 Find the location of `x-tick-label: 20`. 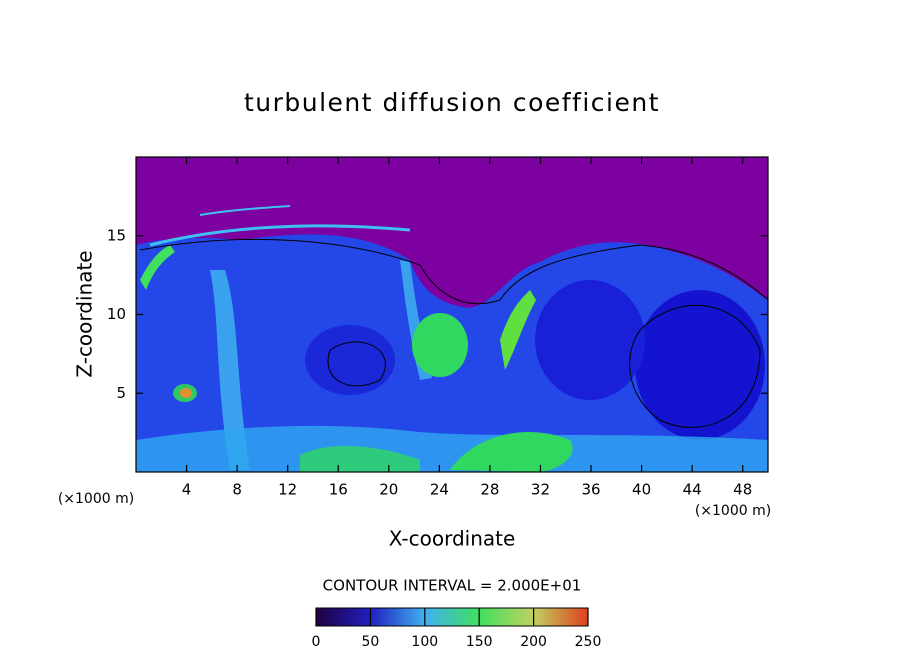

x-tick-label: 20 is located at coordinates (388, 490).